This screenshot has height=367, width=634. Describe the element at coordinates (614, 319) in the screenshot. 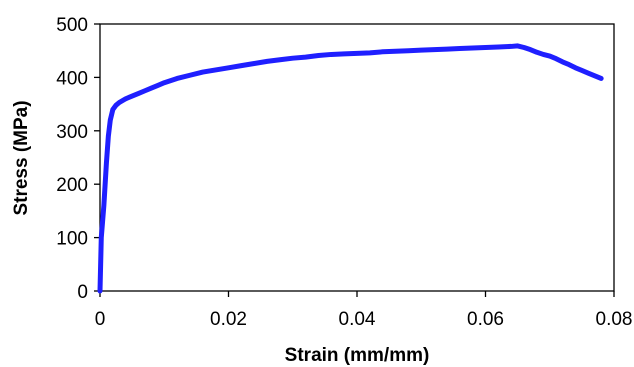

I see `x-tick-label: 0.08` at that location.